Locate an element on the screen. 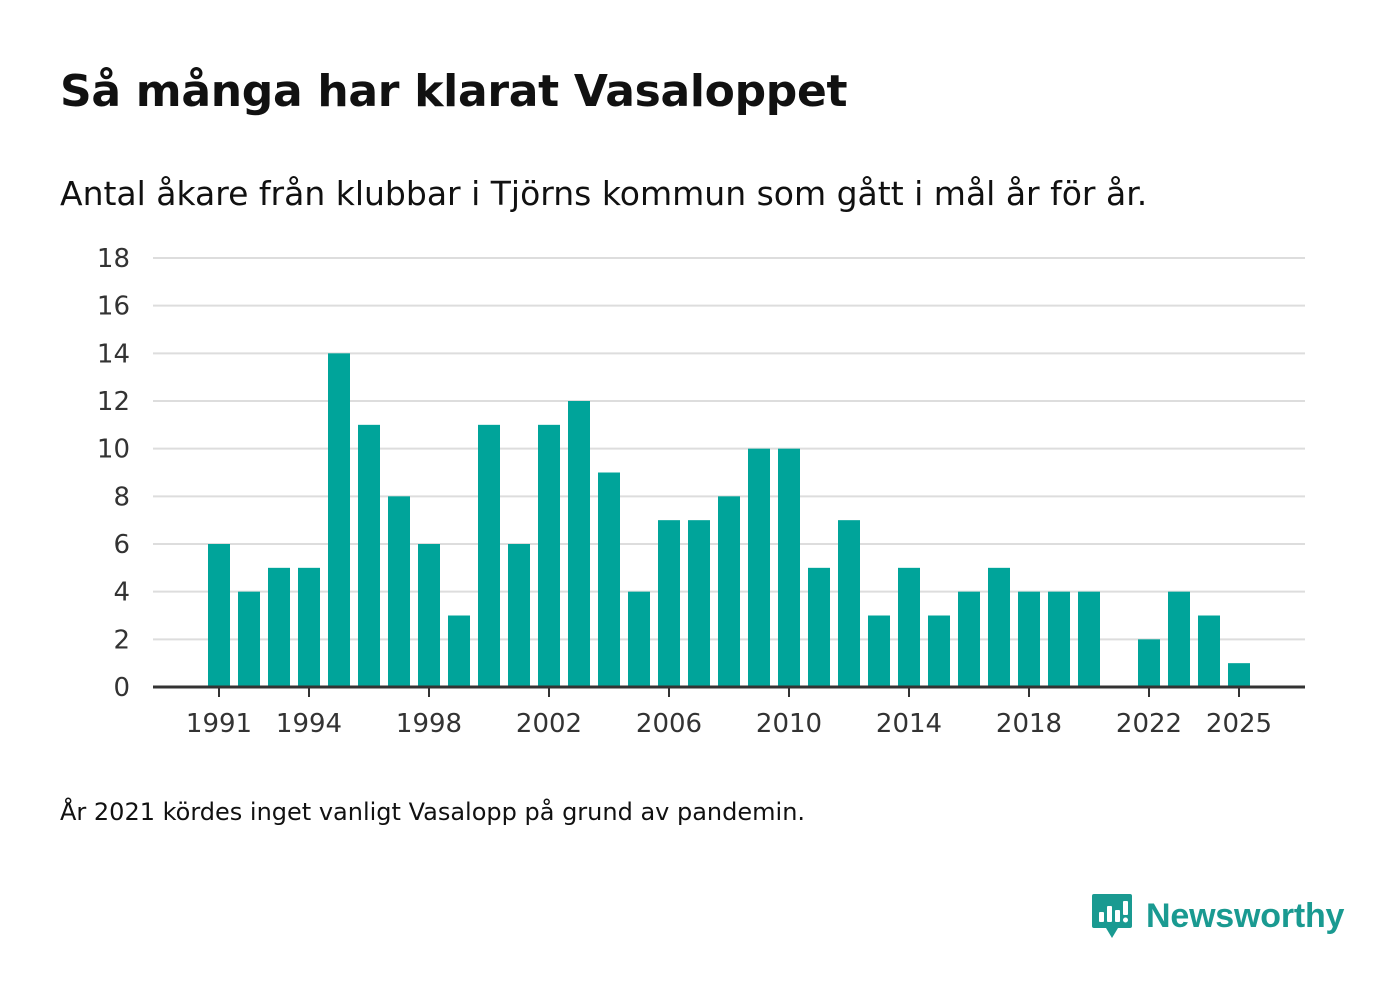 This screenshot has width=1400, height=1000. bar-2018 is located at coordinates (1029, 639).